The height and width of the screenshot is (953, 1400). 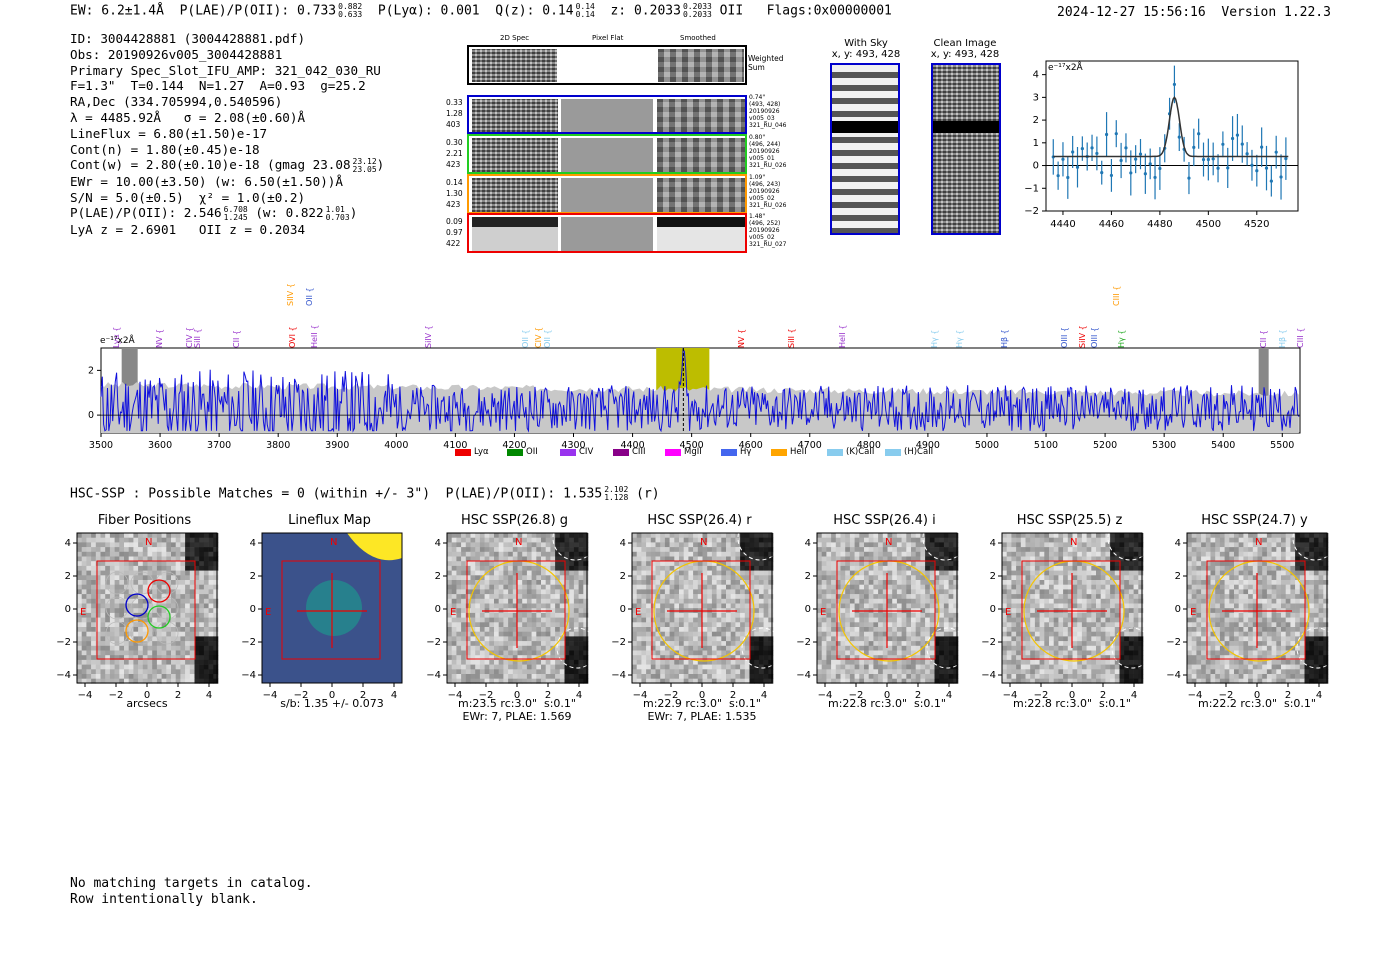 What do you see at coordinates (91, 415) in the screenshot?
I see `spectrum-ytick-label: 0` at bounding box center [91, 415].